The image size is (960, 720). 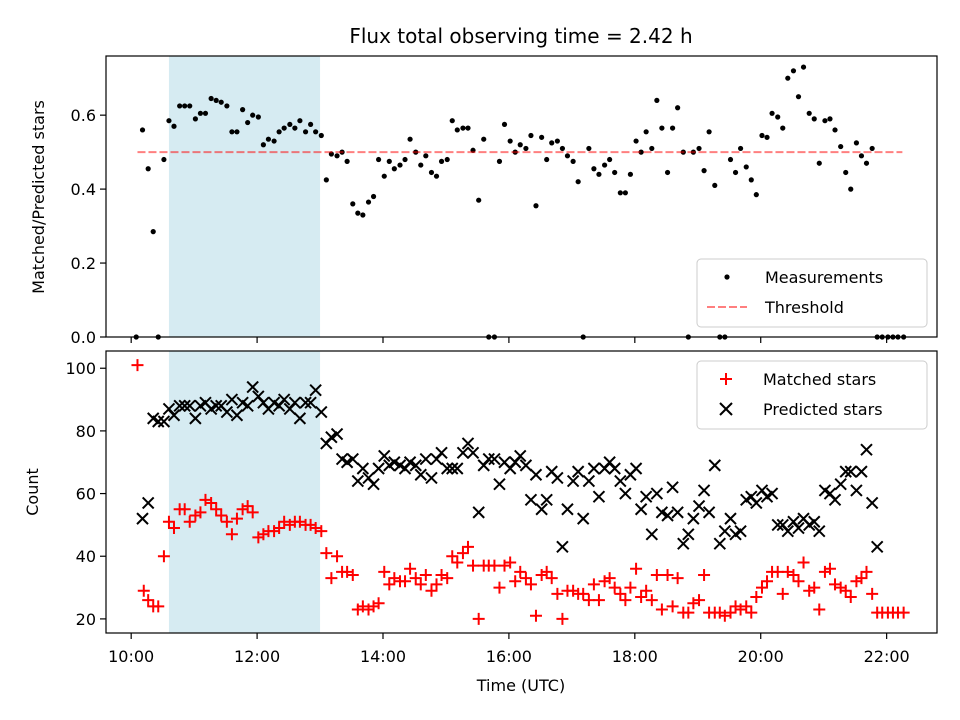 What do you see at coordinates (509, 656) in the screenshot?
I see `x-tick-label: 16:00` at bounding box center [509, 656].